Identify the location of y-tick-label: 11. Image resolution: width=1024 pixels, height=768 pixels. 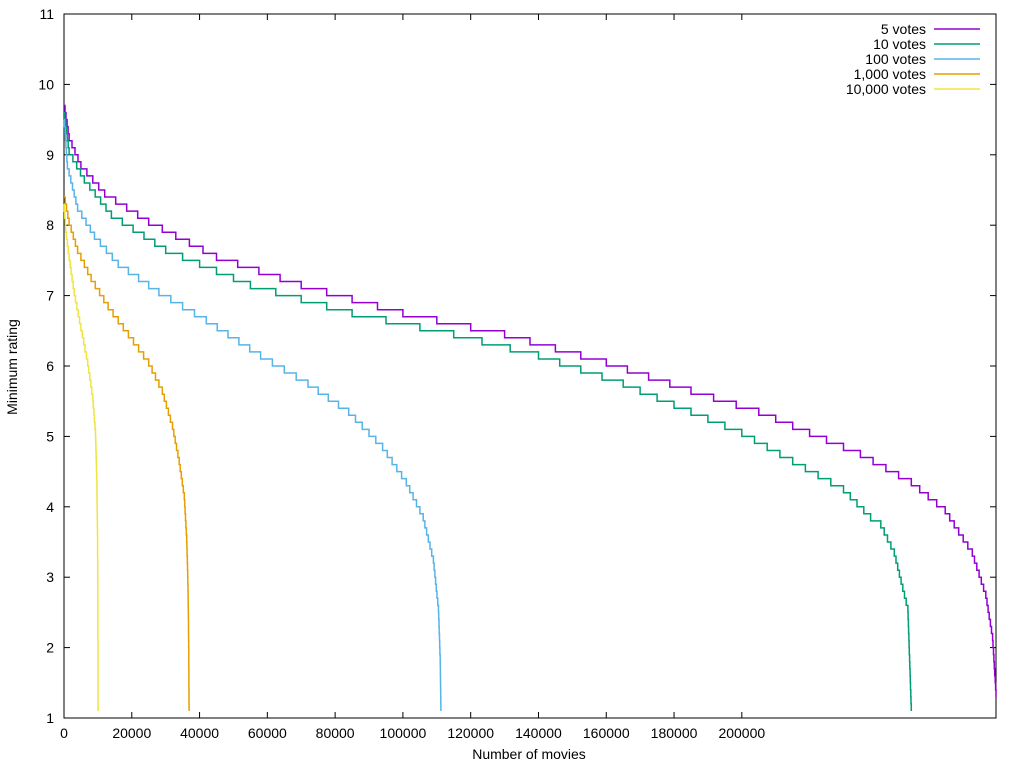
(46, 14).